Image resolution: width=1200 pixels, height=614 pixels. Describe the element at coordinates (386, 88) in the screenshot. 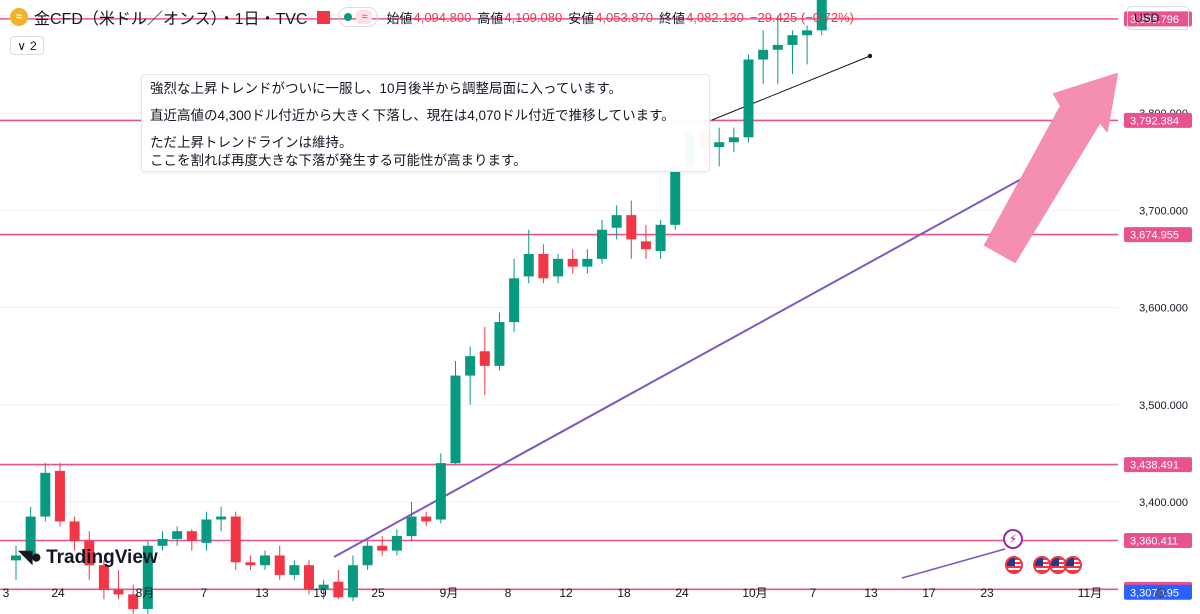

I see `note-line-1: 強烈な上昇トレンドがついに一服し、10月後半から調整局面に入っています。` at that location.